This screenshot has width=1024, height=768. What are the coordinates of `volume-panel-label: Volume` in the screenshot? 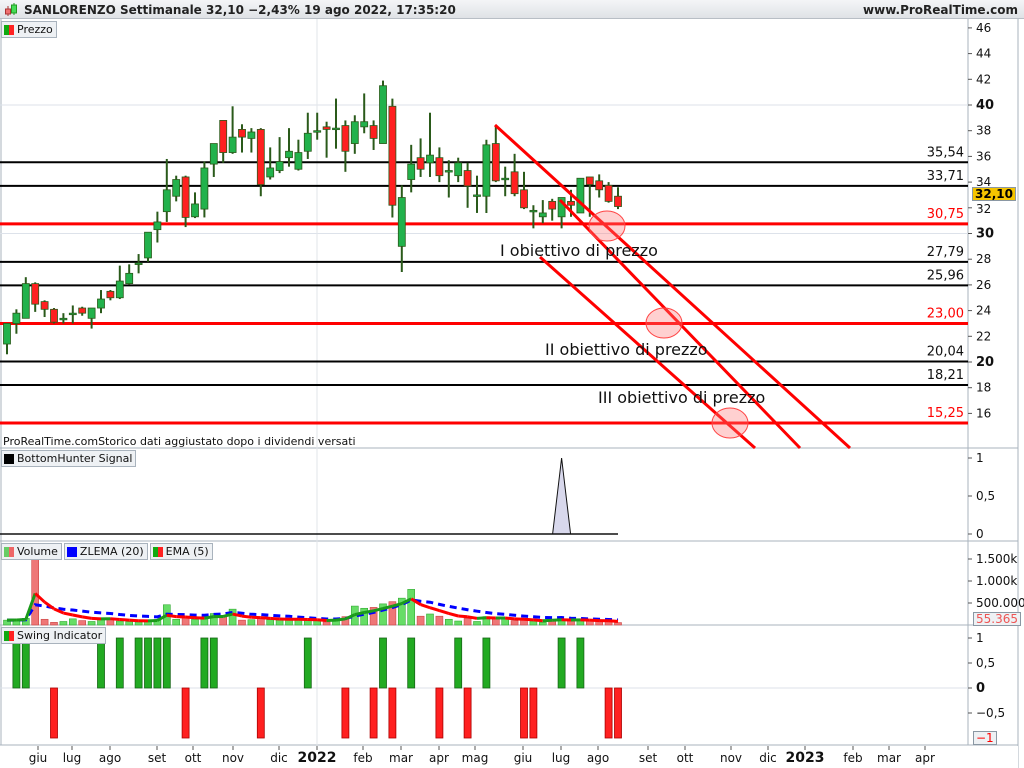 It's located at (31, 551).